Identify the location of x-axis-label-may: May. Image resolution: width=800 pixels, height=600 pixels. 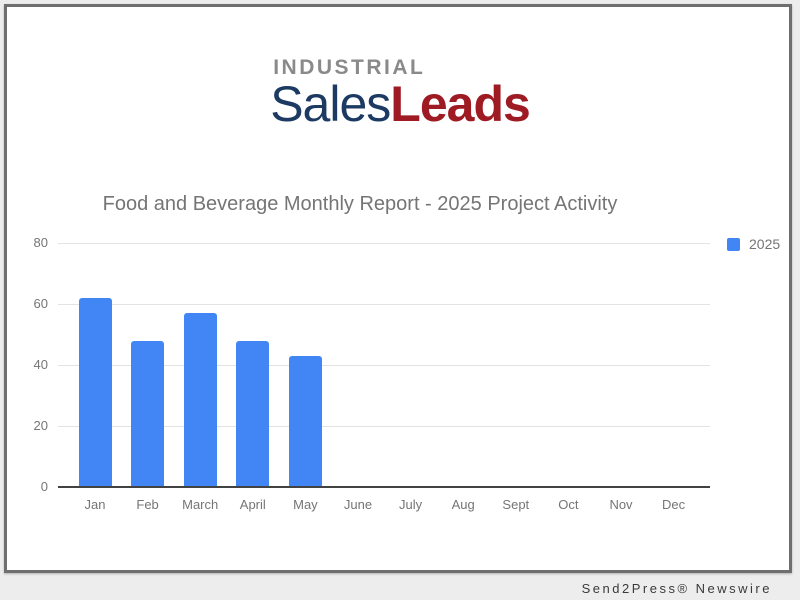
(305, 504).